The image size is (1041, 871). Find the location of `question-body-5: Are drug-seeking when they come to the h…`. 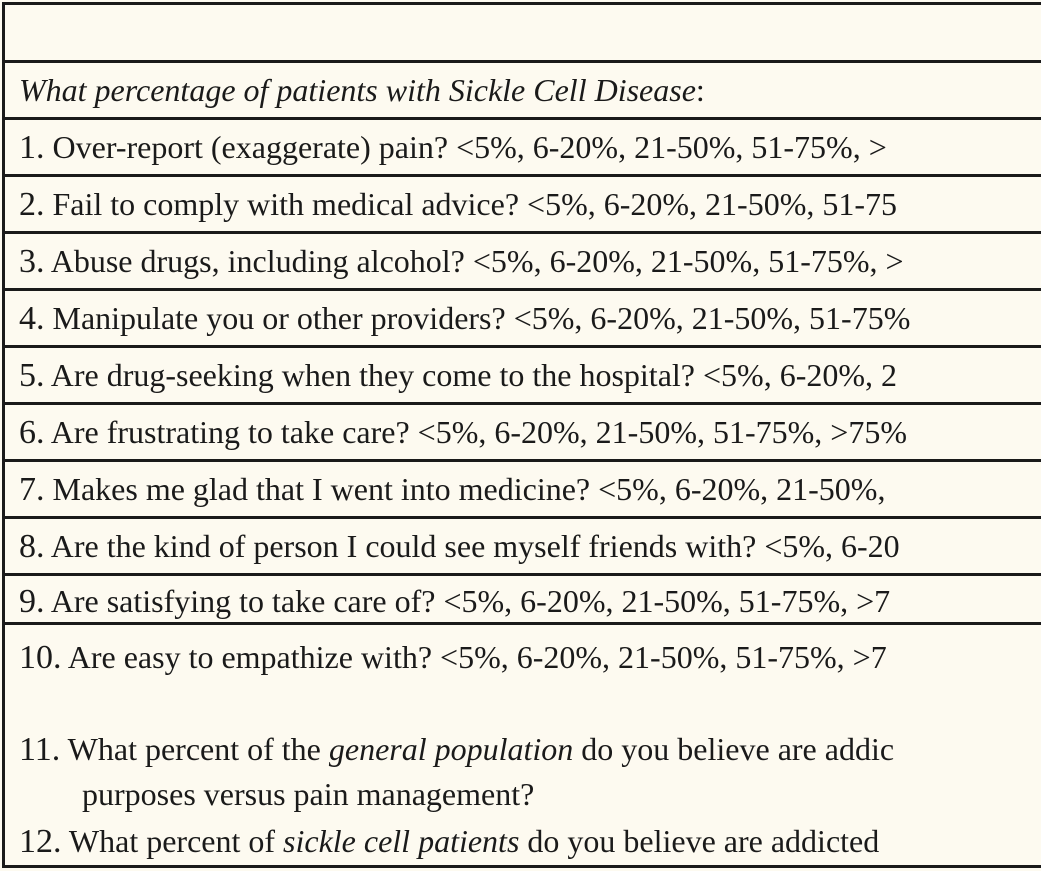

question-body-5: Are drug-seeking when they come to the h… is located at coordinates (470, 375).